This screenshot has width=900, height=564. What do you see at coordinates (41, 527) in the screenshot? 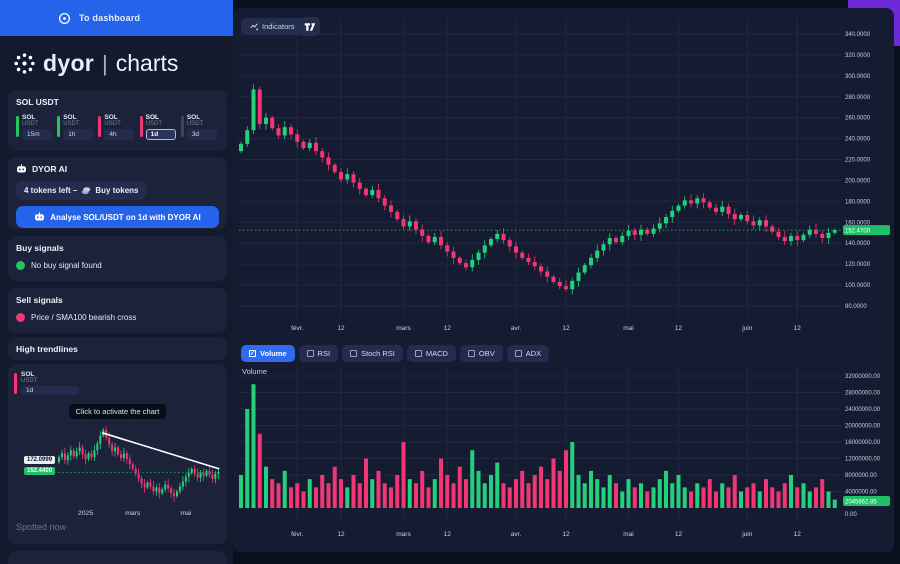
I see `spotted-now-label: Spotted now` at bounding box center [41, 527].